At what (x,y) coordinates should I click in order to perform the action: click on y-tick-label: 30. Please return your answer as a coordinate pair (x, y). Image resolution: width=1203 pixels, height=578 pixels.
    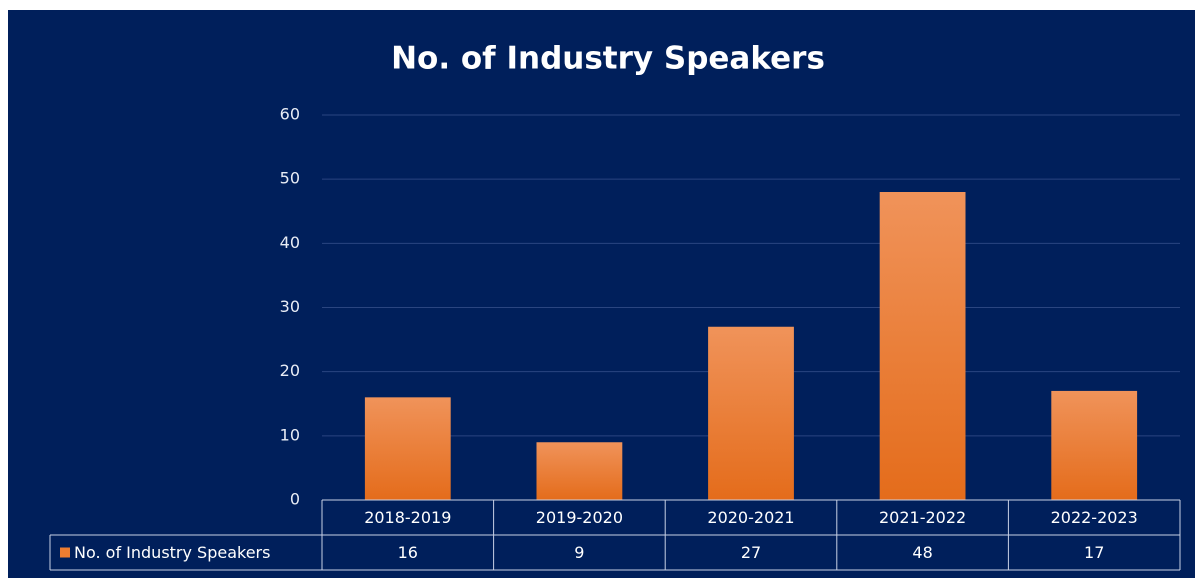
    Looking at the image, I should click on (290, 306).